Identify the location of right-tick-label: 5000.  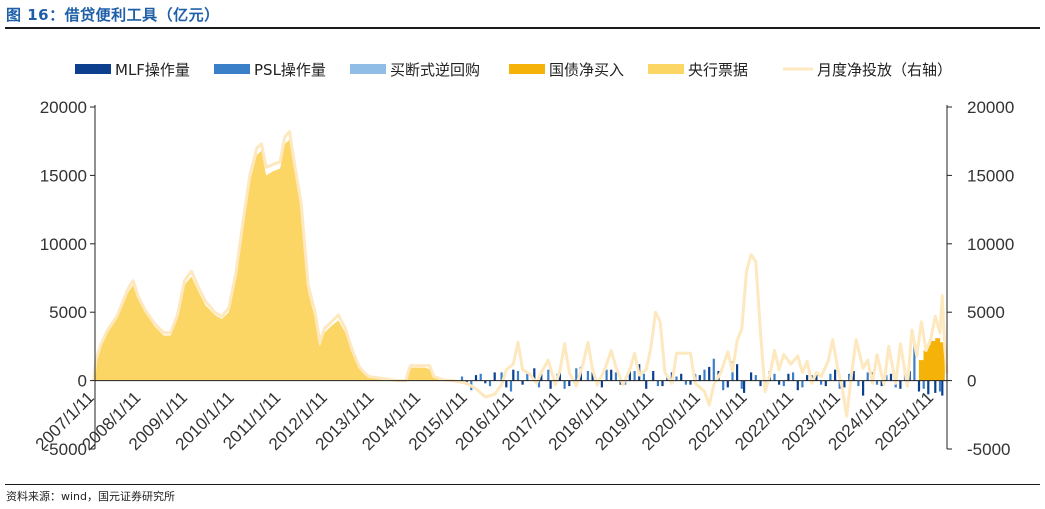
(986, 312).